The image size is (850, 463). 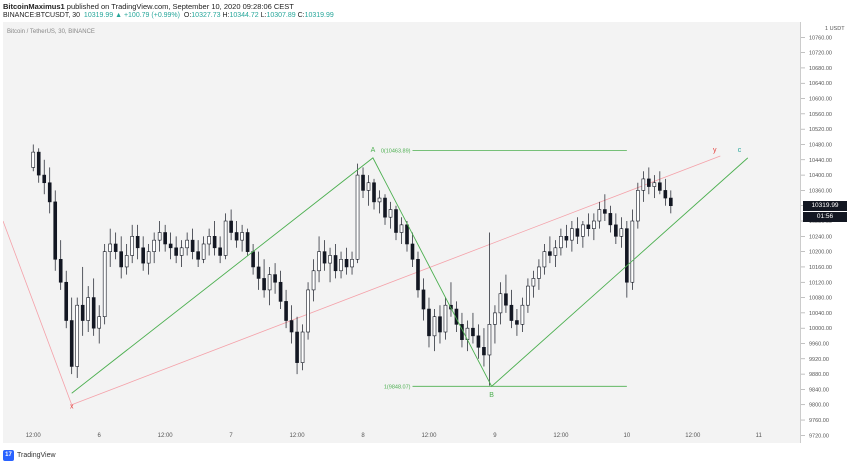 I want to click on close-label: C:, so click(x=301, y=15).